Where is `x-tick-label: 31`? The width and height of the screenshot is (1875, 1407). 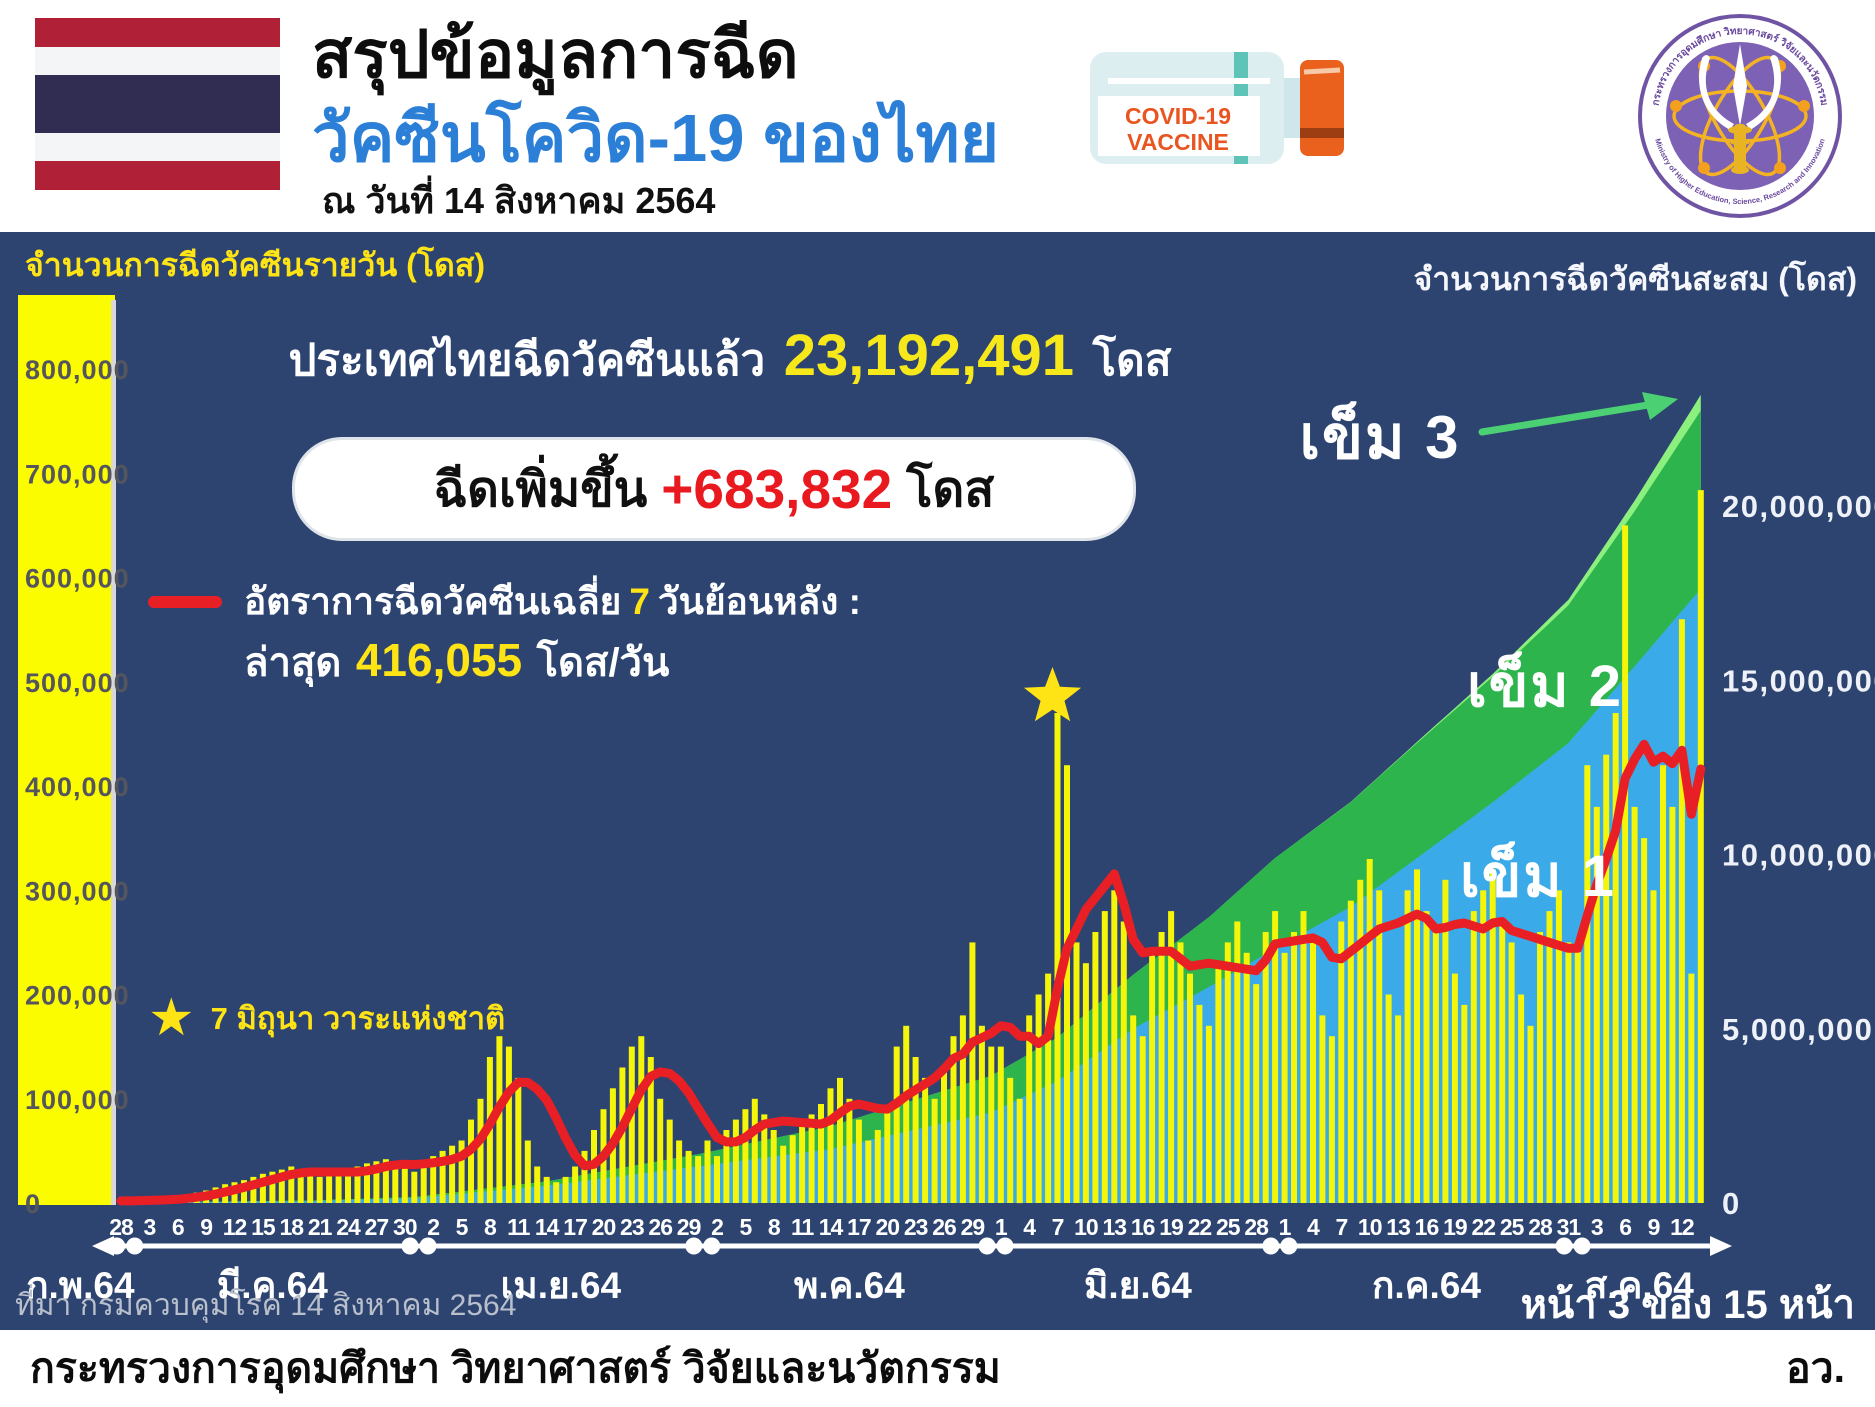 x-tick-label: 31 is located at coordinates (1569, 1227).